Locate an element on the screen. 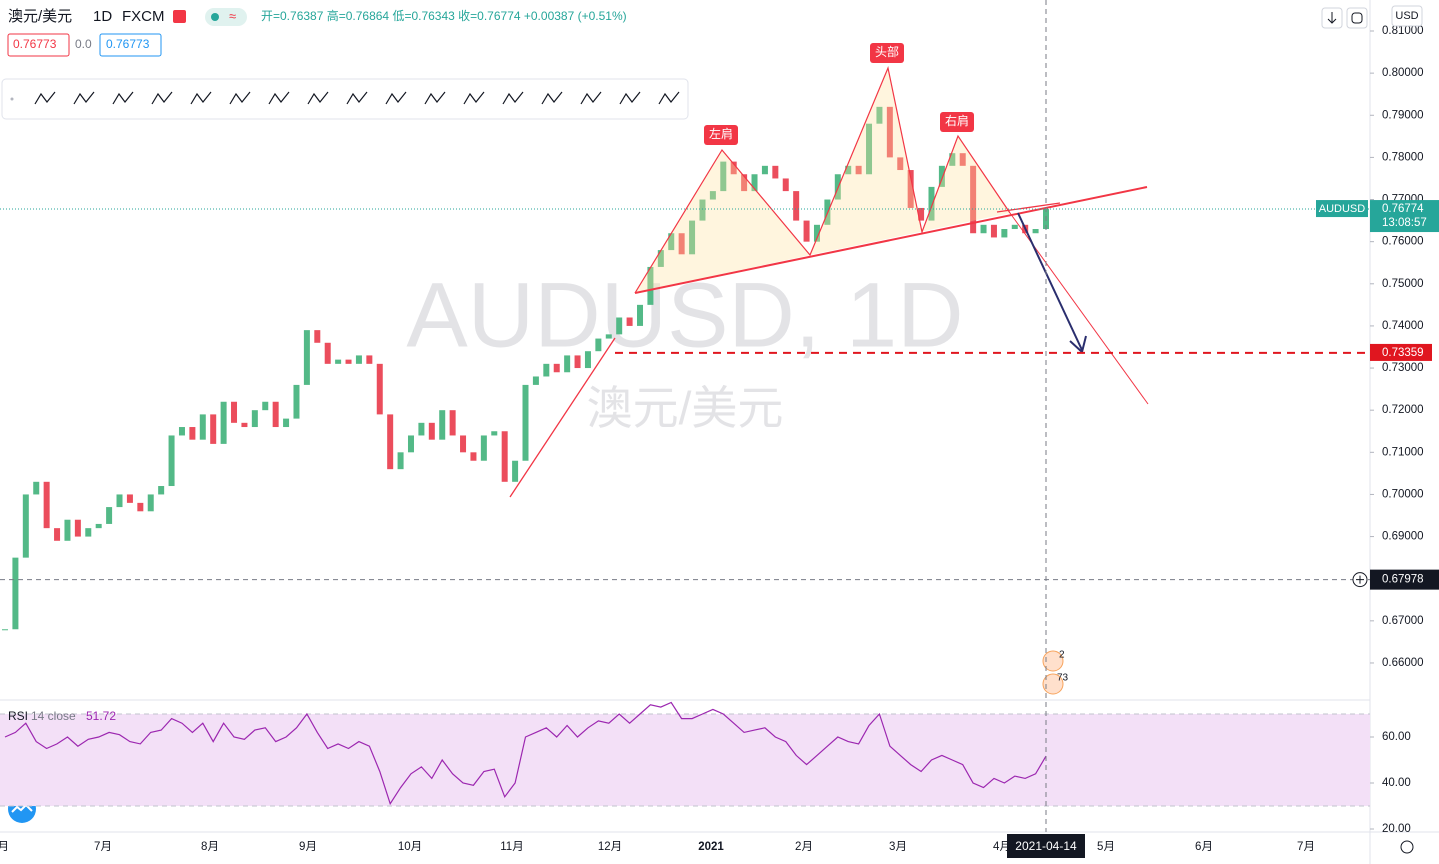 The image size is (1439, 864). pattern-fill is located at coordinates (822, 180).